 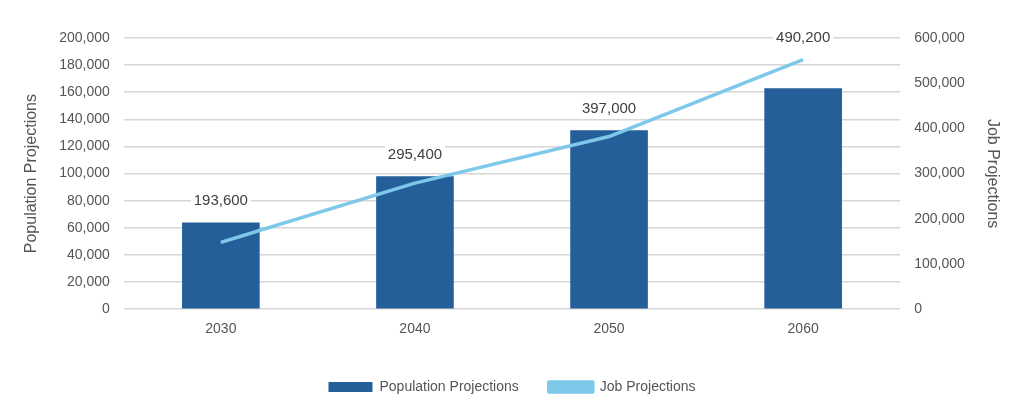 What do you see at coordinates (88, 199) in the screenshot?
I see `y-tick-label: 80,000` at bounding box center [88, 199].